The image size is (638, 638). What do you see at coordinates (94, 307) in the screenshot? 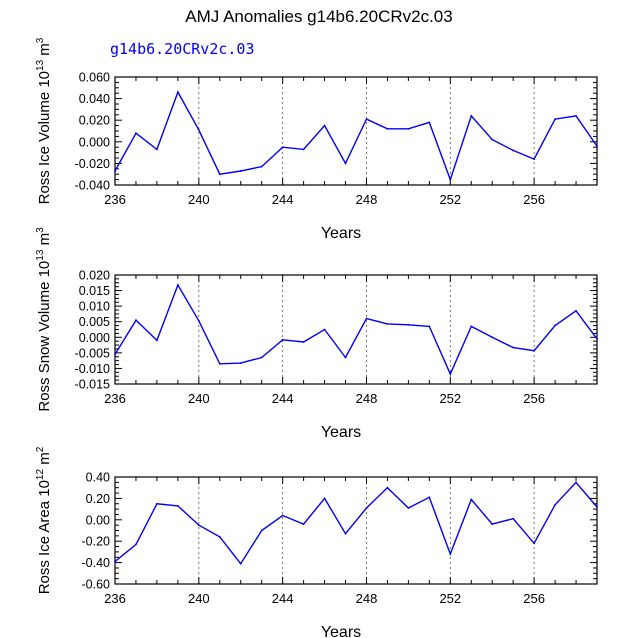
I see `y-tick-label: 0.010` at bounding box center [94, 307].